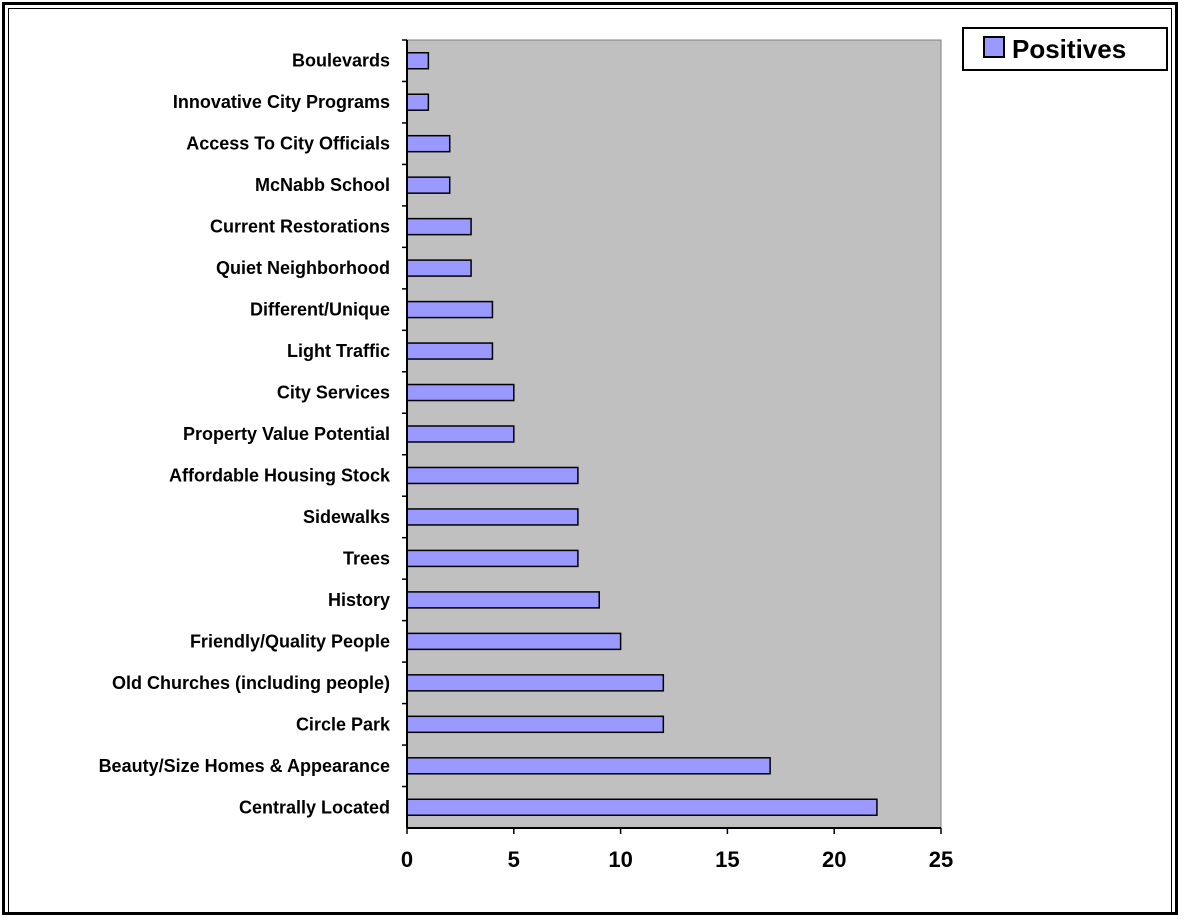 This screenshot has width=1184, height=921. Describe the element at coordinates (300, 227) in the screenshot. I see `category-label: Current Restorations` at that location.